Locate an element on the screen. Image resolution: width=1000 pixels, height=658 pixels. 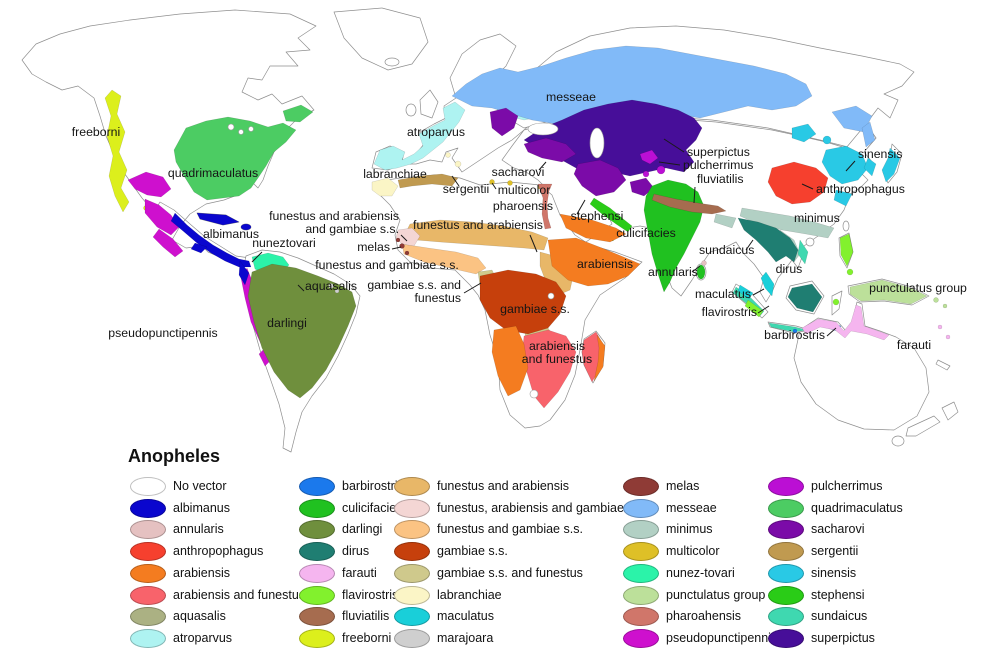
legend-item-label: sacharovi is located at coordinates (838, 529).